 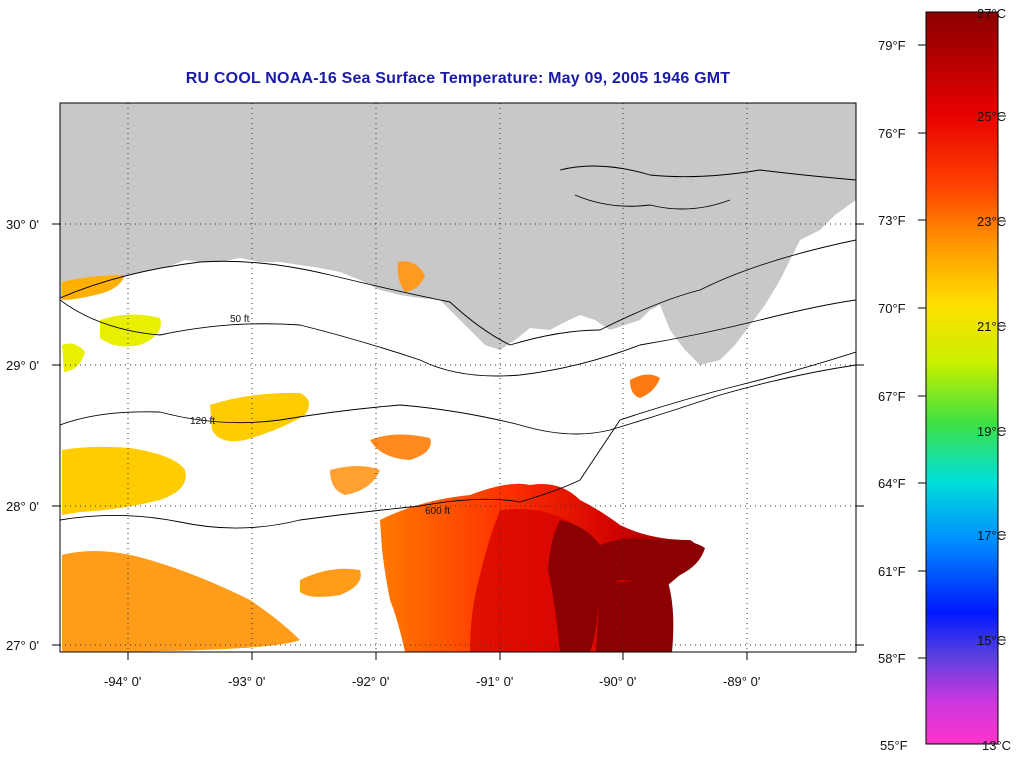 I want to click on lon-label-93: -93° 0', so click(x=246, y=681).